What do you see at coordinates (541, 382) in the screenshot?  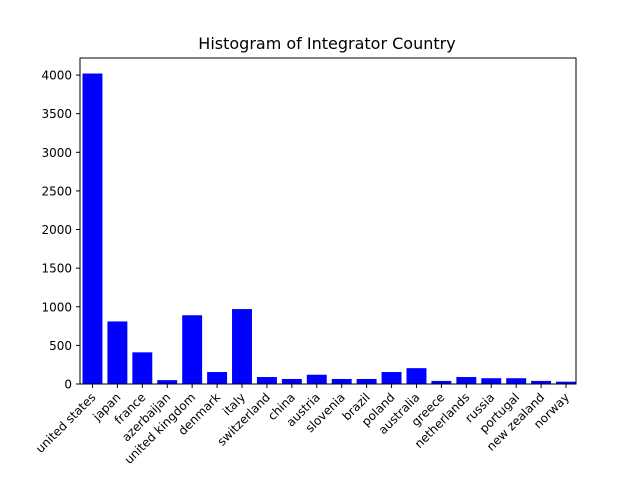 I see `bar-new-zealand` at bounding box center [541, 382].